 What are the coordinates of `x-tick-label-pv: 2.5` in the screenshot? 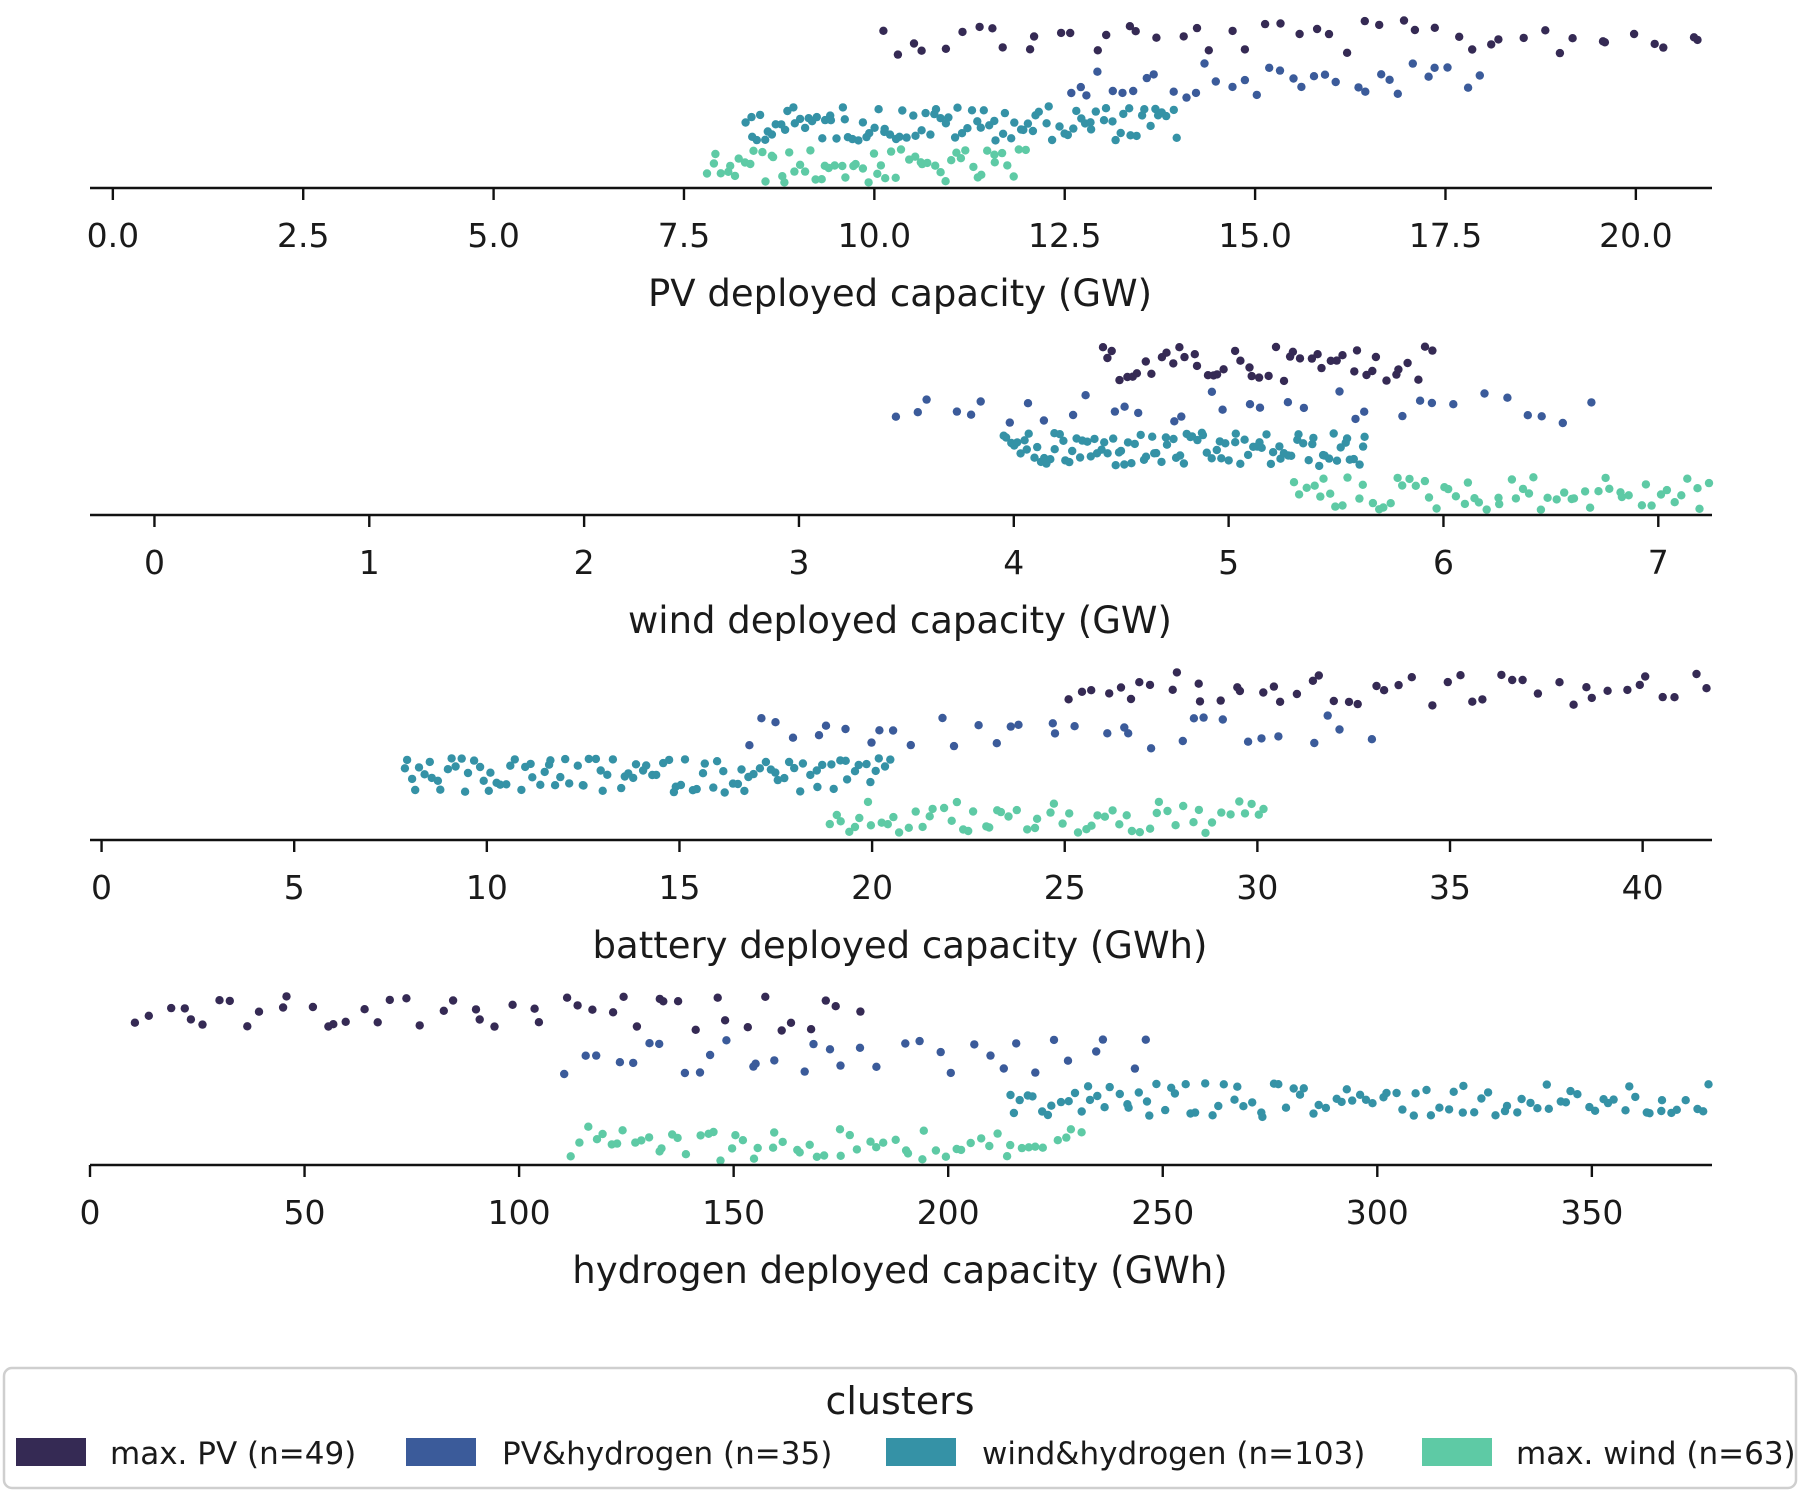 It's located at (303, 235).